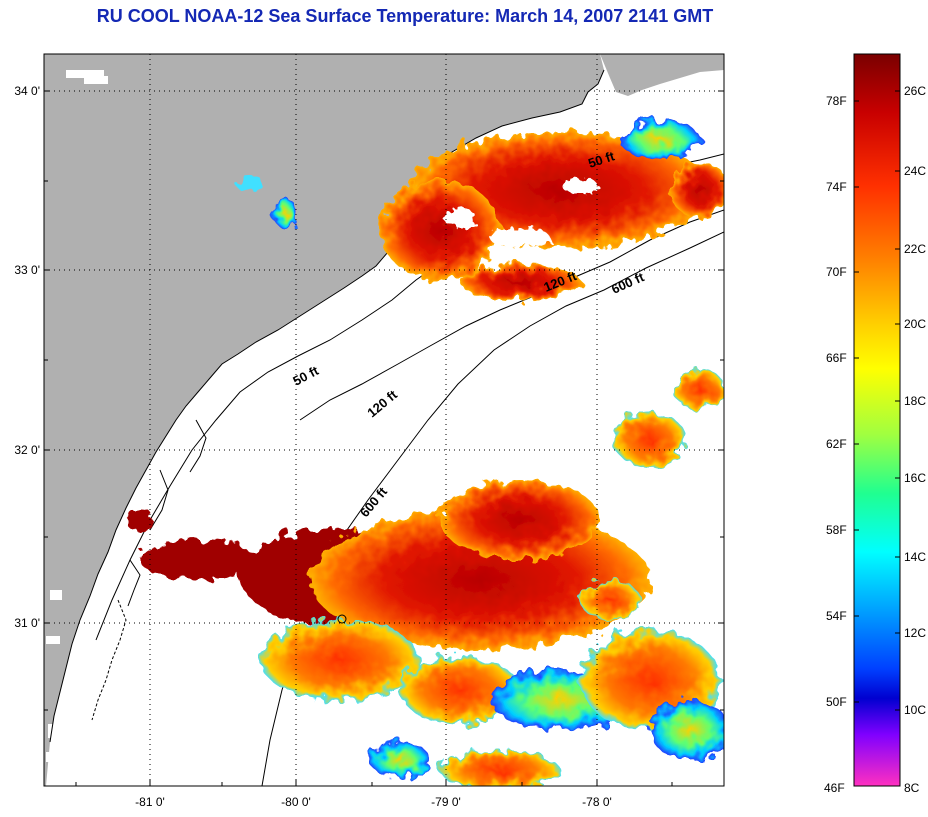 The height and width of the screenshot is (817, 928). I want to click on temperature-colorbar, so click(877, 420).